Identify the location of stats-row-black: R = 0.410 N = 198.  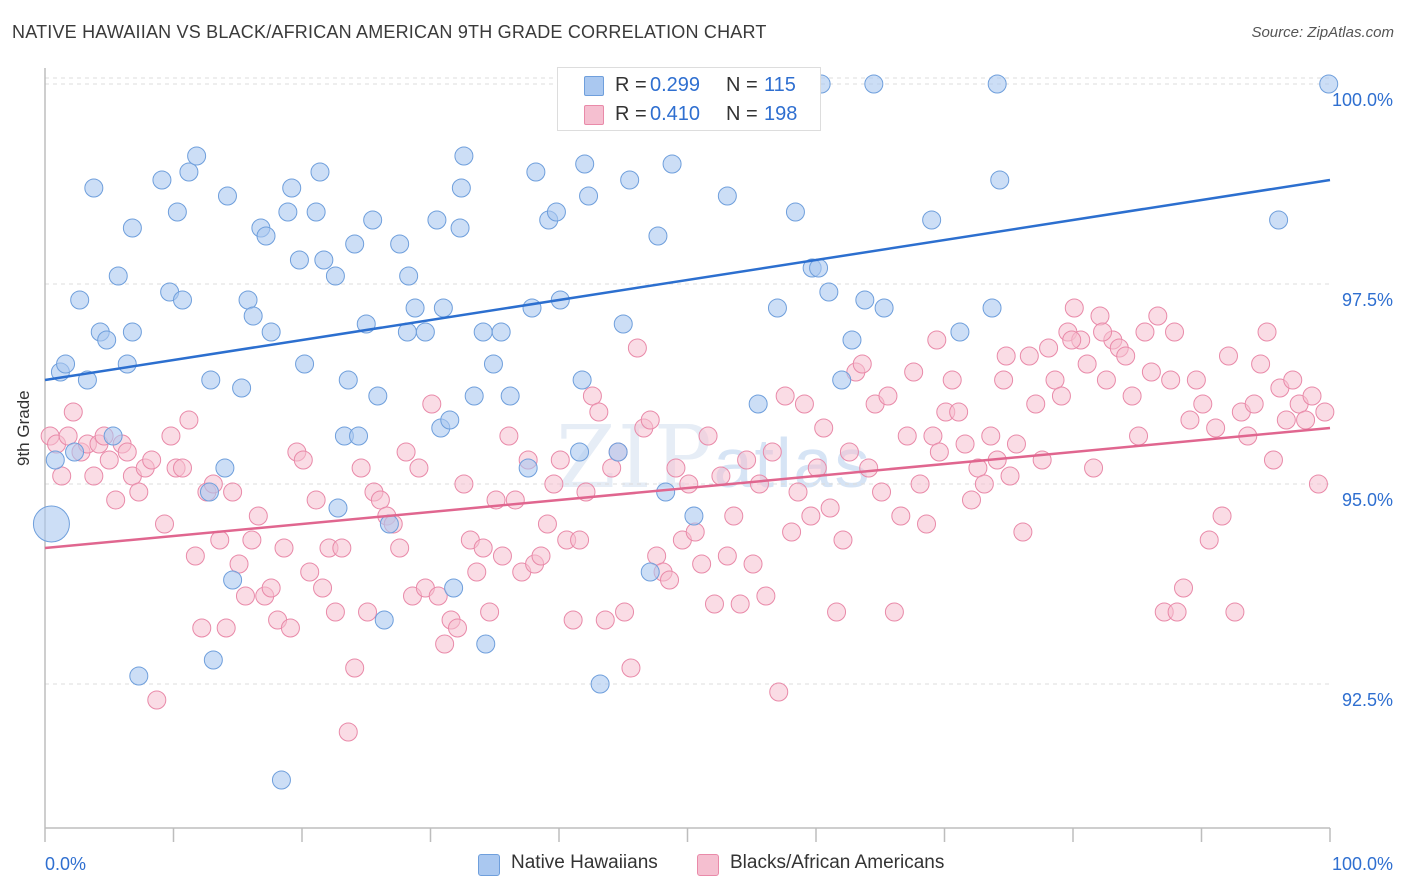
(689, 115).